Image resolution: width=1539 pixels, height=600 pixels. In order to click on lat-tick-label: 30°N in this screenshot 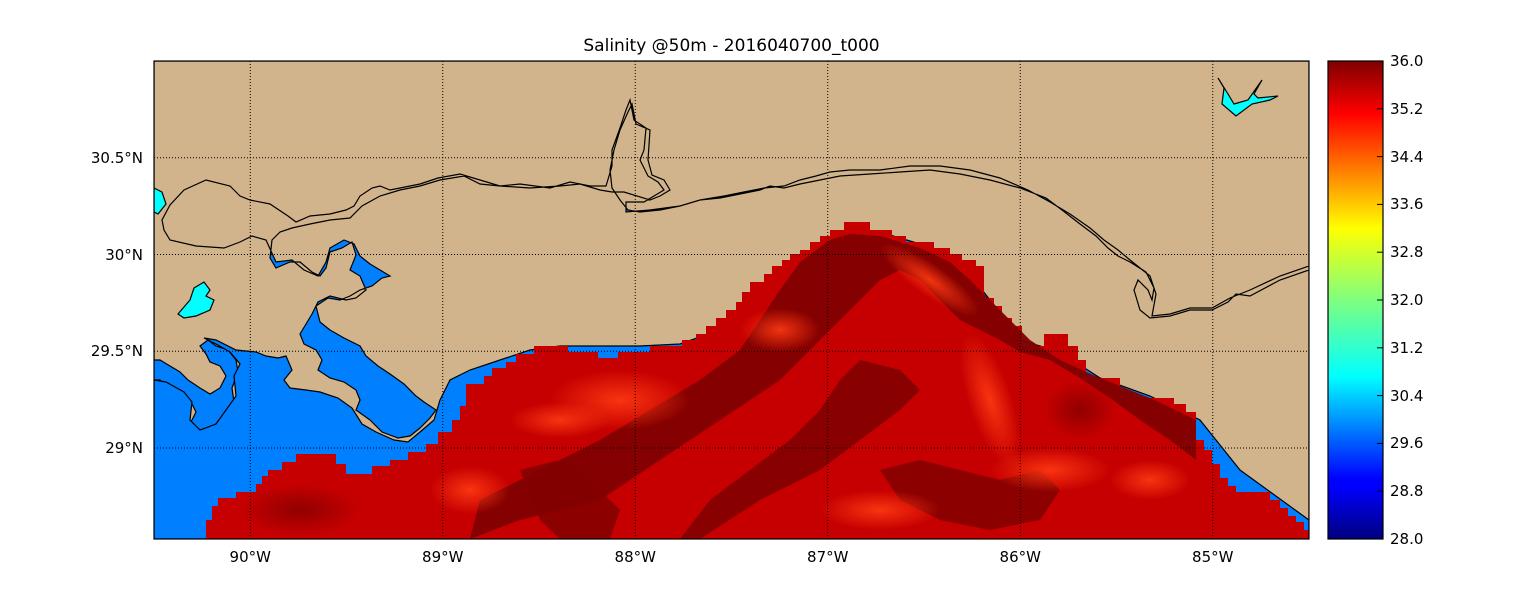, I will do `click(124, 254)`.